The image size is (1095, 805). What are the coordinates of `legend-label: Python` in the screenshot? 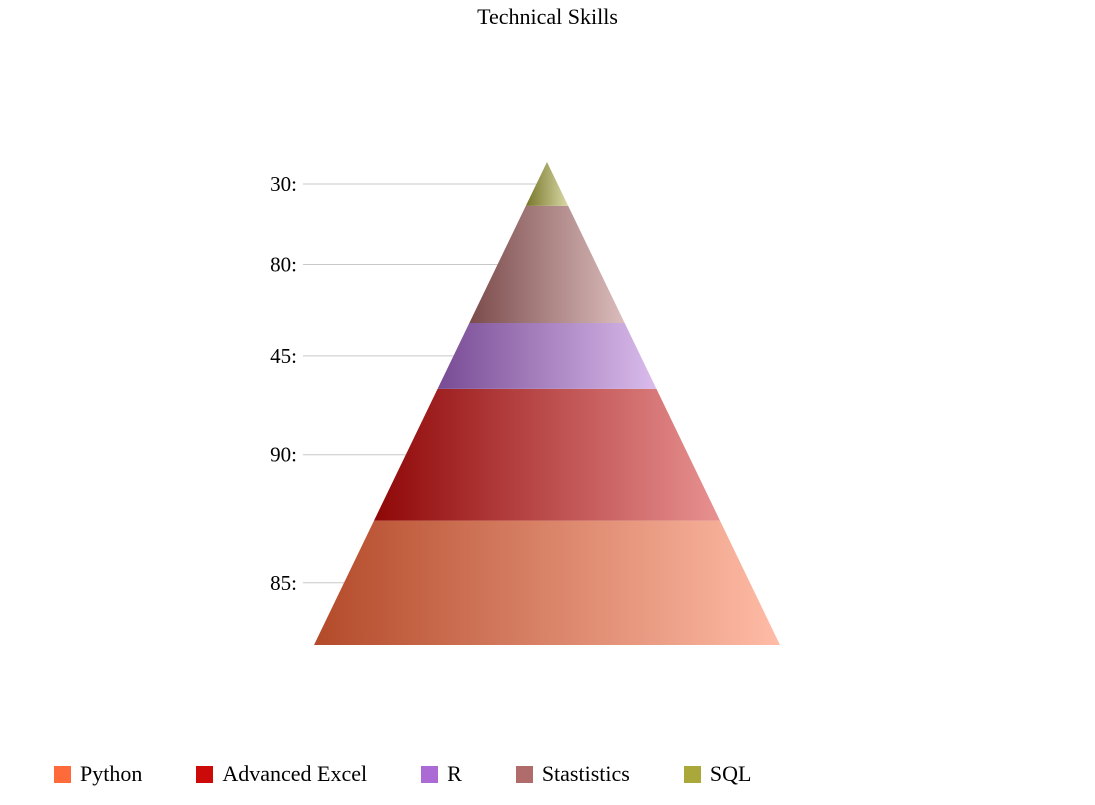 It's located at (111, 773).